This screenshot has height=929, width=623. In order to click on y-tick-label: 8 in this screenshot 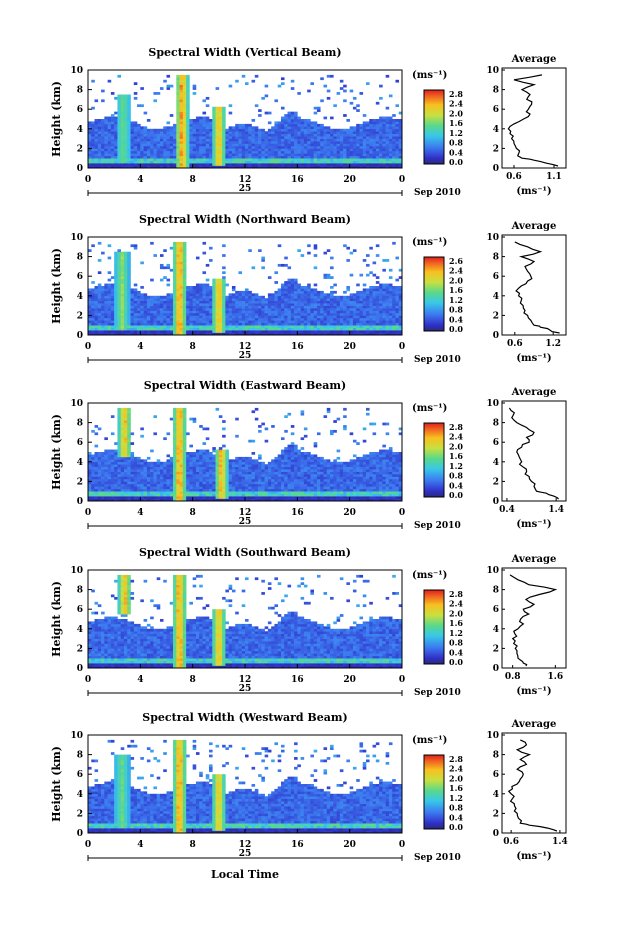, I will do `click(80, 258)`.